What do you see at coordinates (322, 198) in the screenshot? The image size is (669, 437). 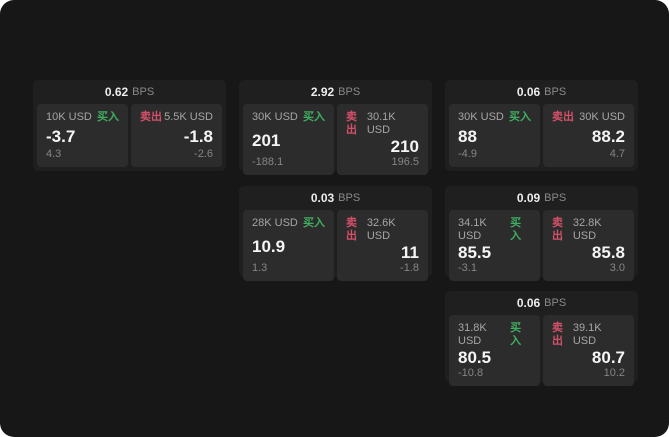 I see `spread-bps-value: 0.03` at bounding box center [322, 198].